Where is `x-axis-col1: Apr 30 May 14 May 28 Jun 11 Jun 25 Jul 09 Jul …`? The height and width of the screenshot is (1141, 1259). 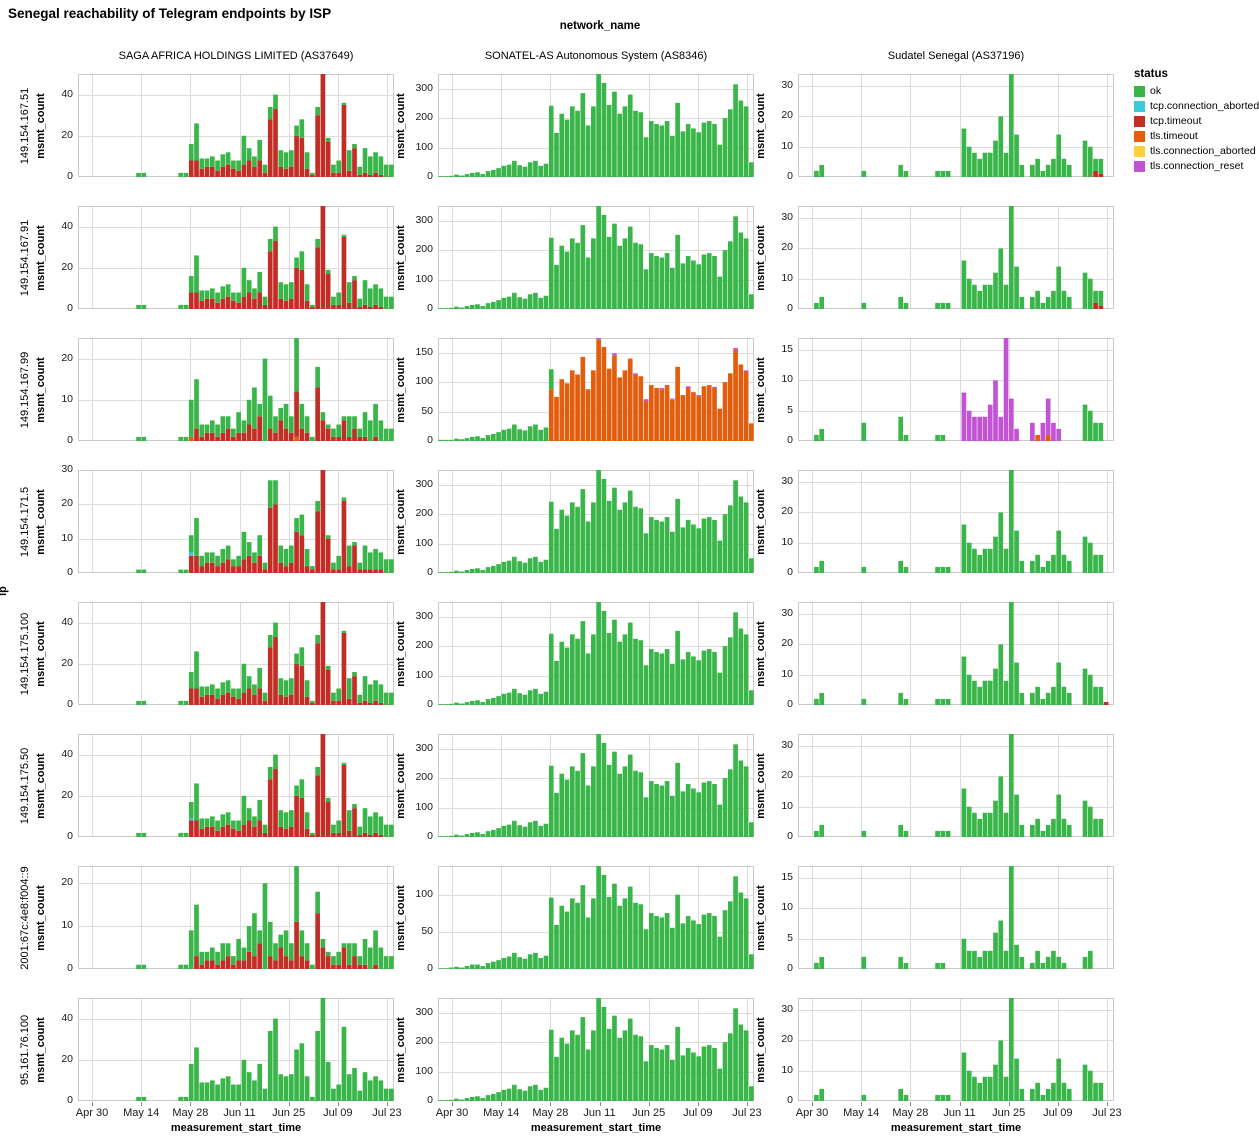
x-axis-col1: Apr 30 May 14 May 28 Jun 11 Jun 25 Jul 09 Jul … is located at coordinates (578, 1112).